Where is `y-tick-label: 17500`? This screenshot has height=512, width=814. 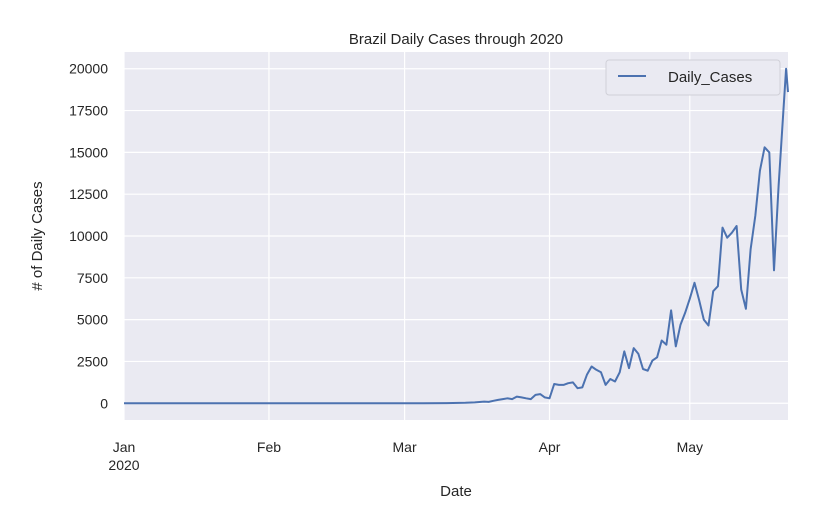 y-tick-label: 17500 is located at coordinates (88, 111).